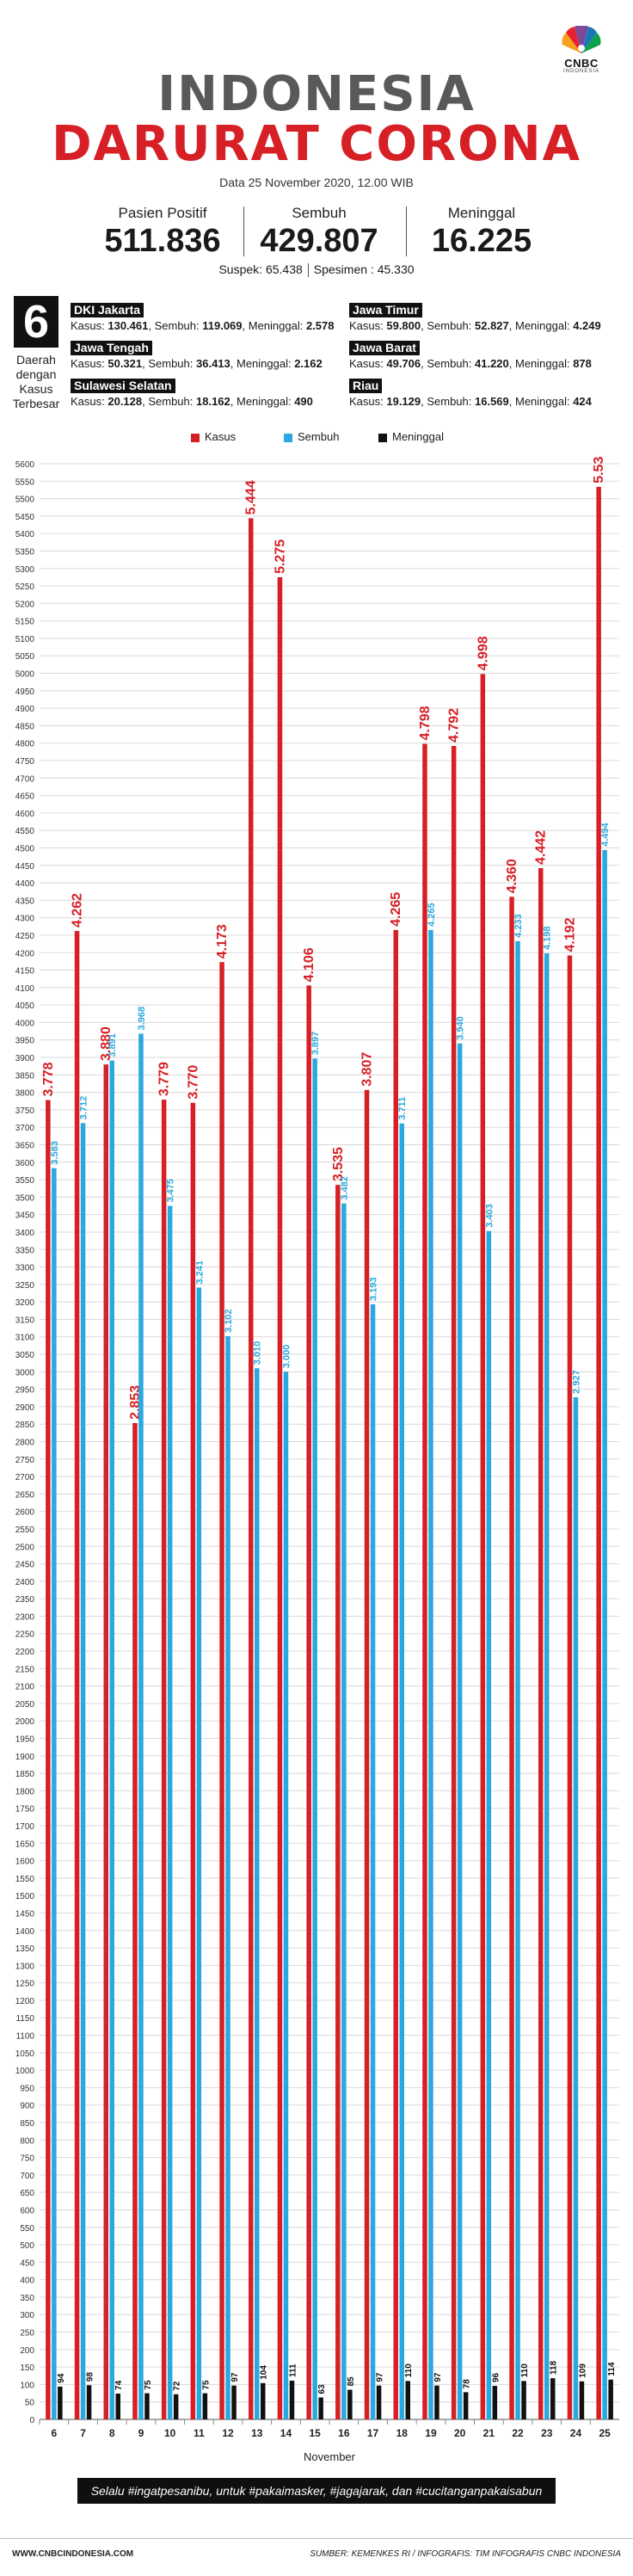 Image resolution: width=633 pixels, height=2576 pixels. What do you see at coordinates (286, 2433) in the screenshot?
I see `x-tick-label: 14` at bounding box center [286, 2433].